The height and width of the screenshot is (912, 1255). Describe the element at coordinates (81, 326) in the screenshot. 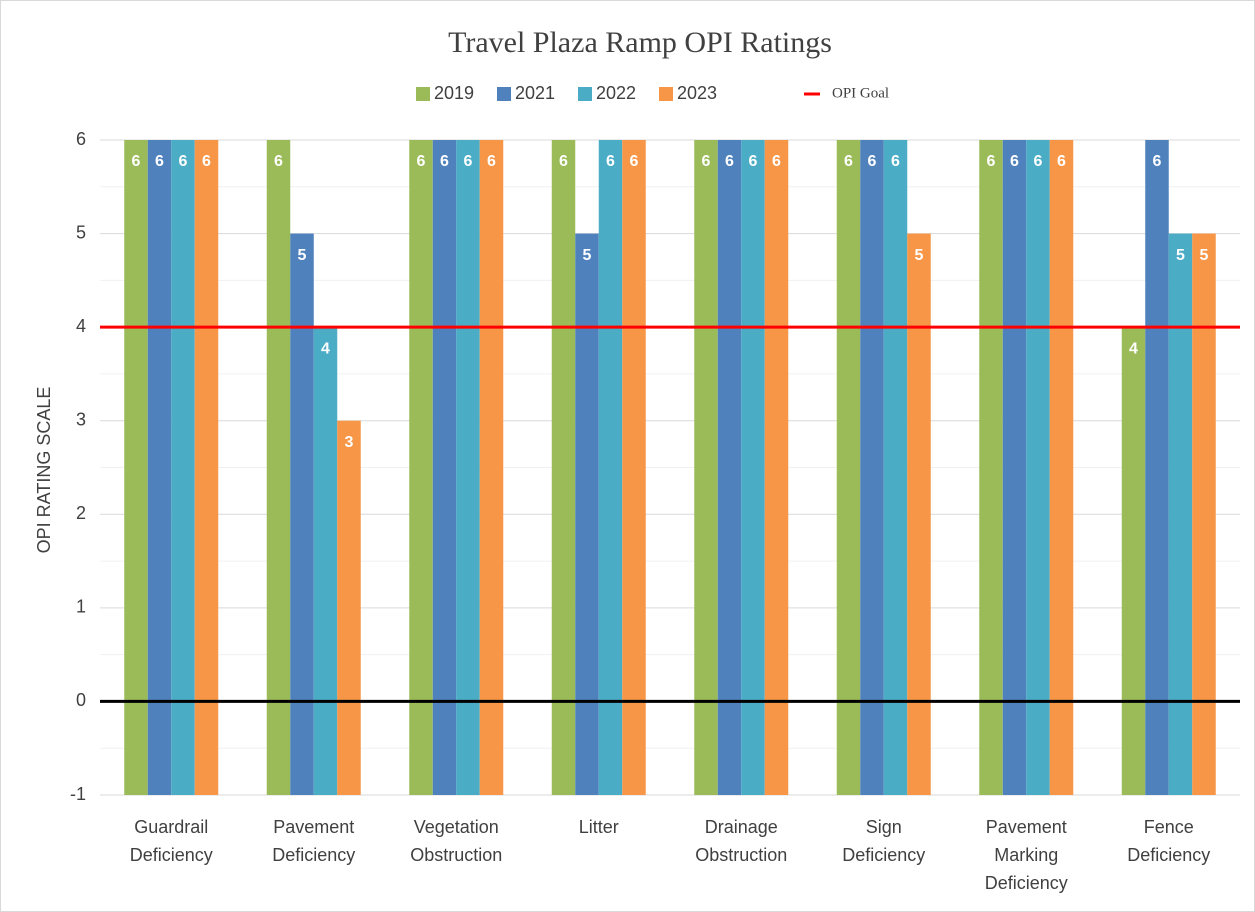

I see `y-tick-label: 4` at that location.